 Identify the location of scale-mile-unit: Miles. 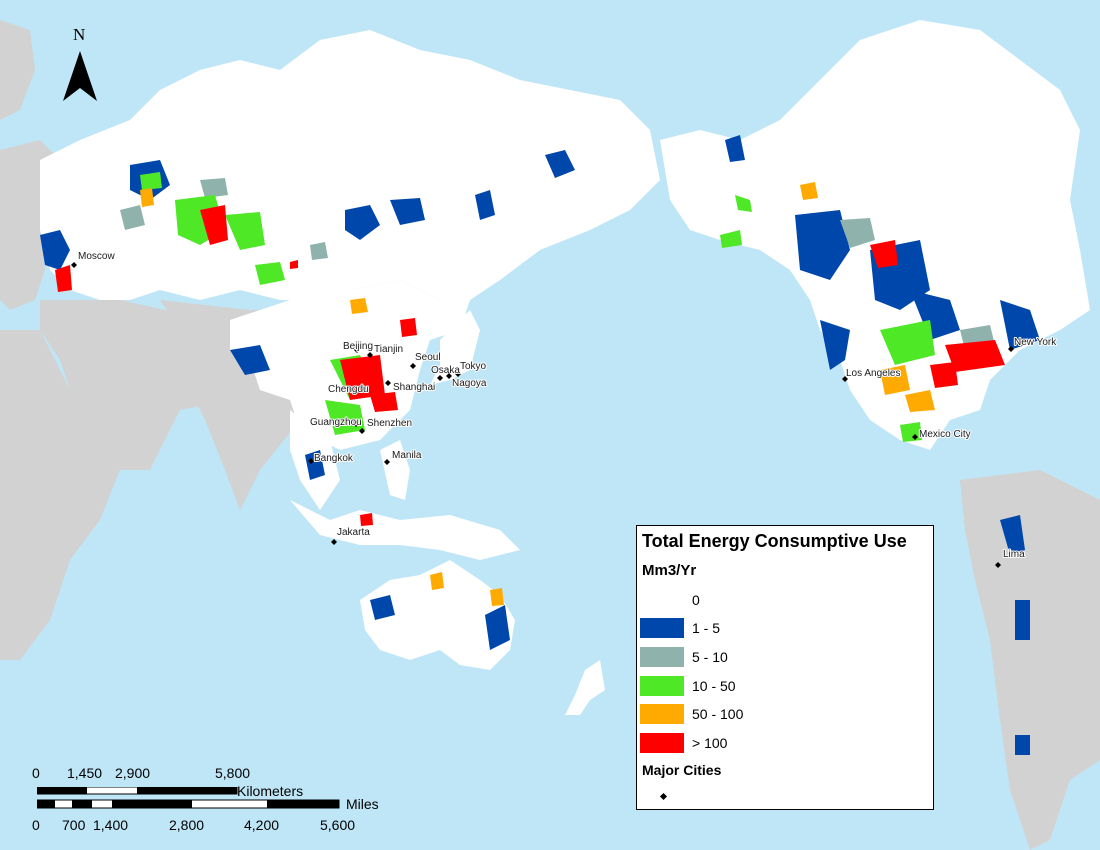
(362, 804).